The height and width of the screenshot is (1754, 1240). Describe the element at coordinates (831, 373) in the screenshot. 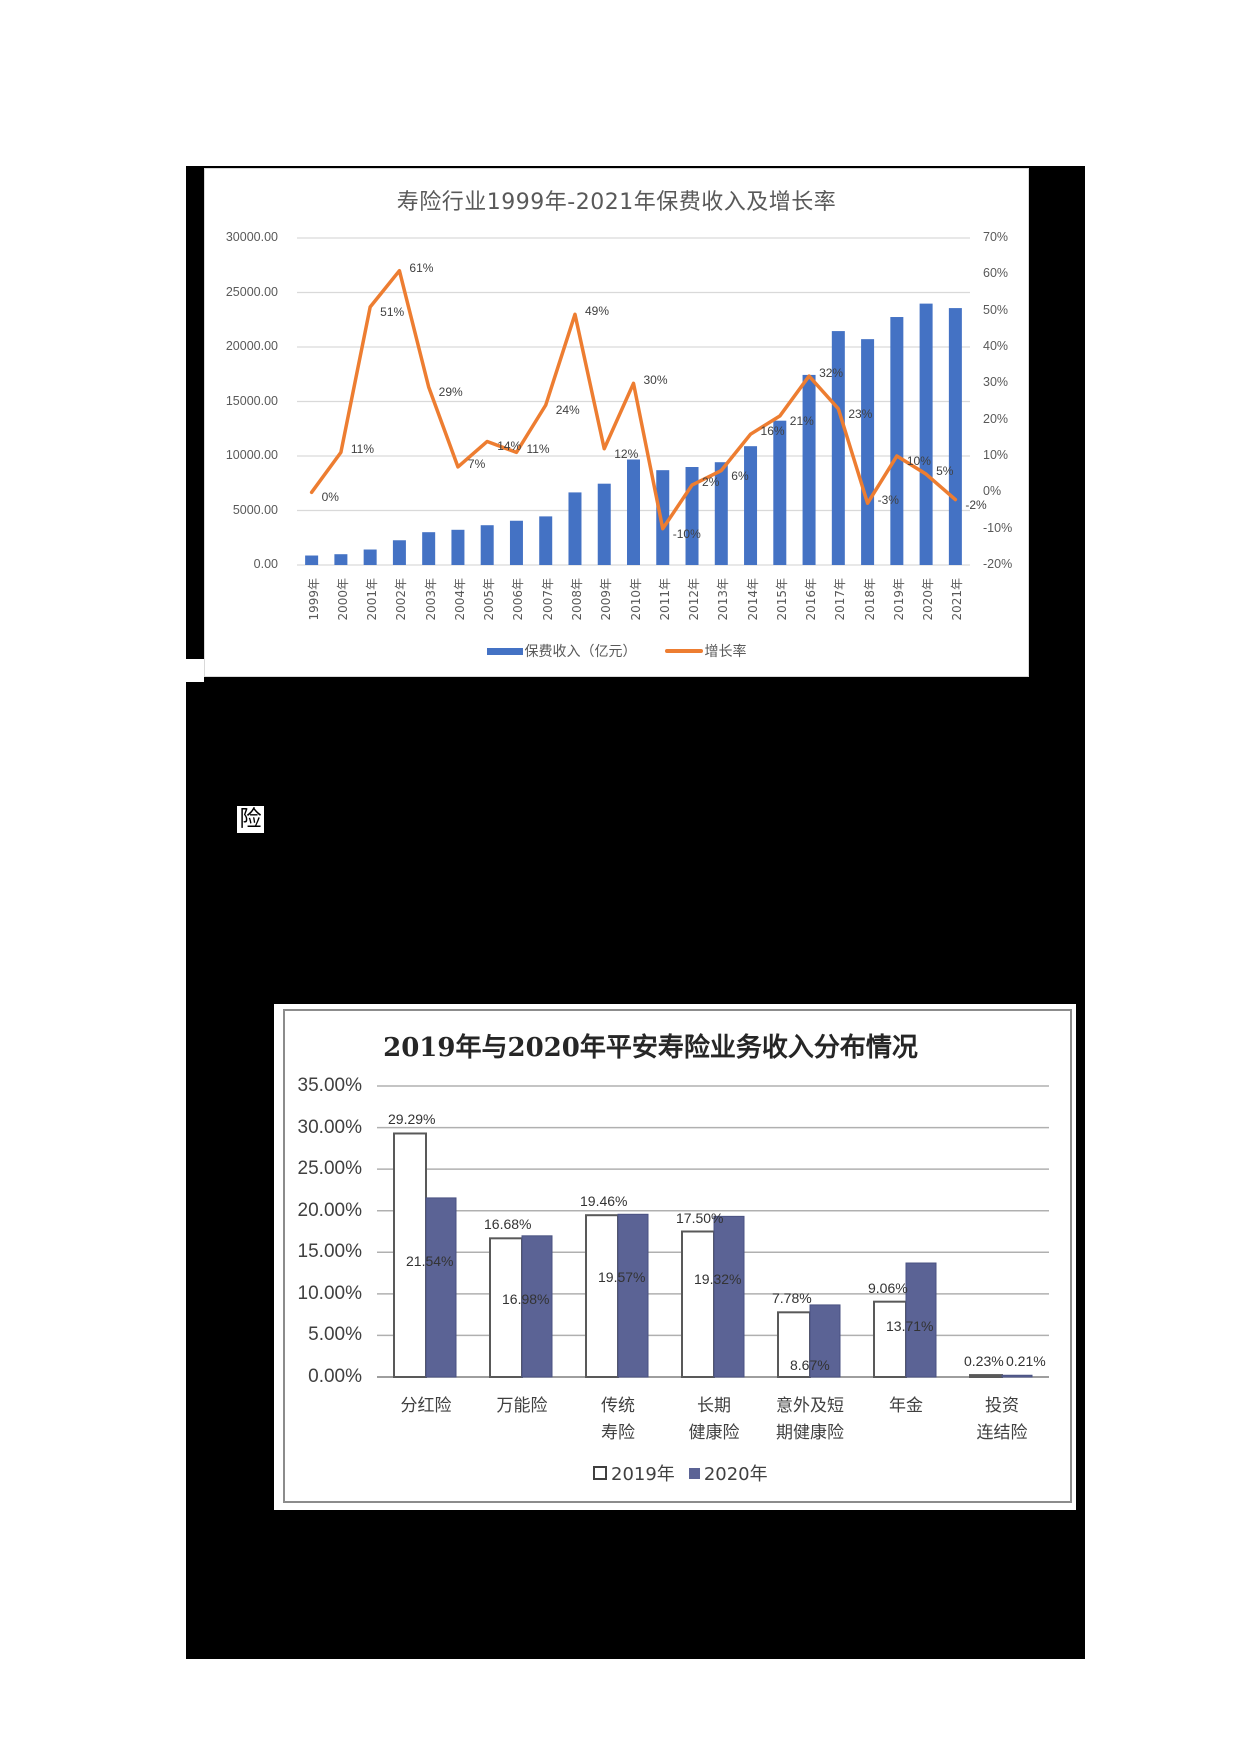

I see `growth-data-label: 32%` at that location.